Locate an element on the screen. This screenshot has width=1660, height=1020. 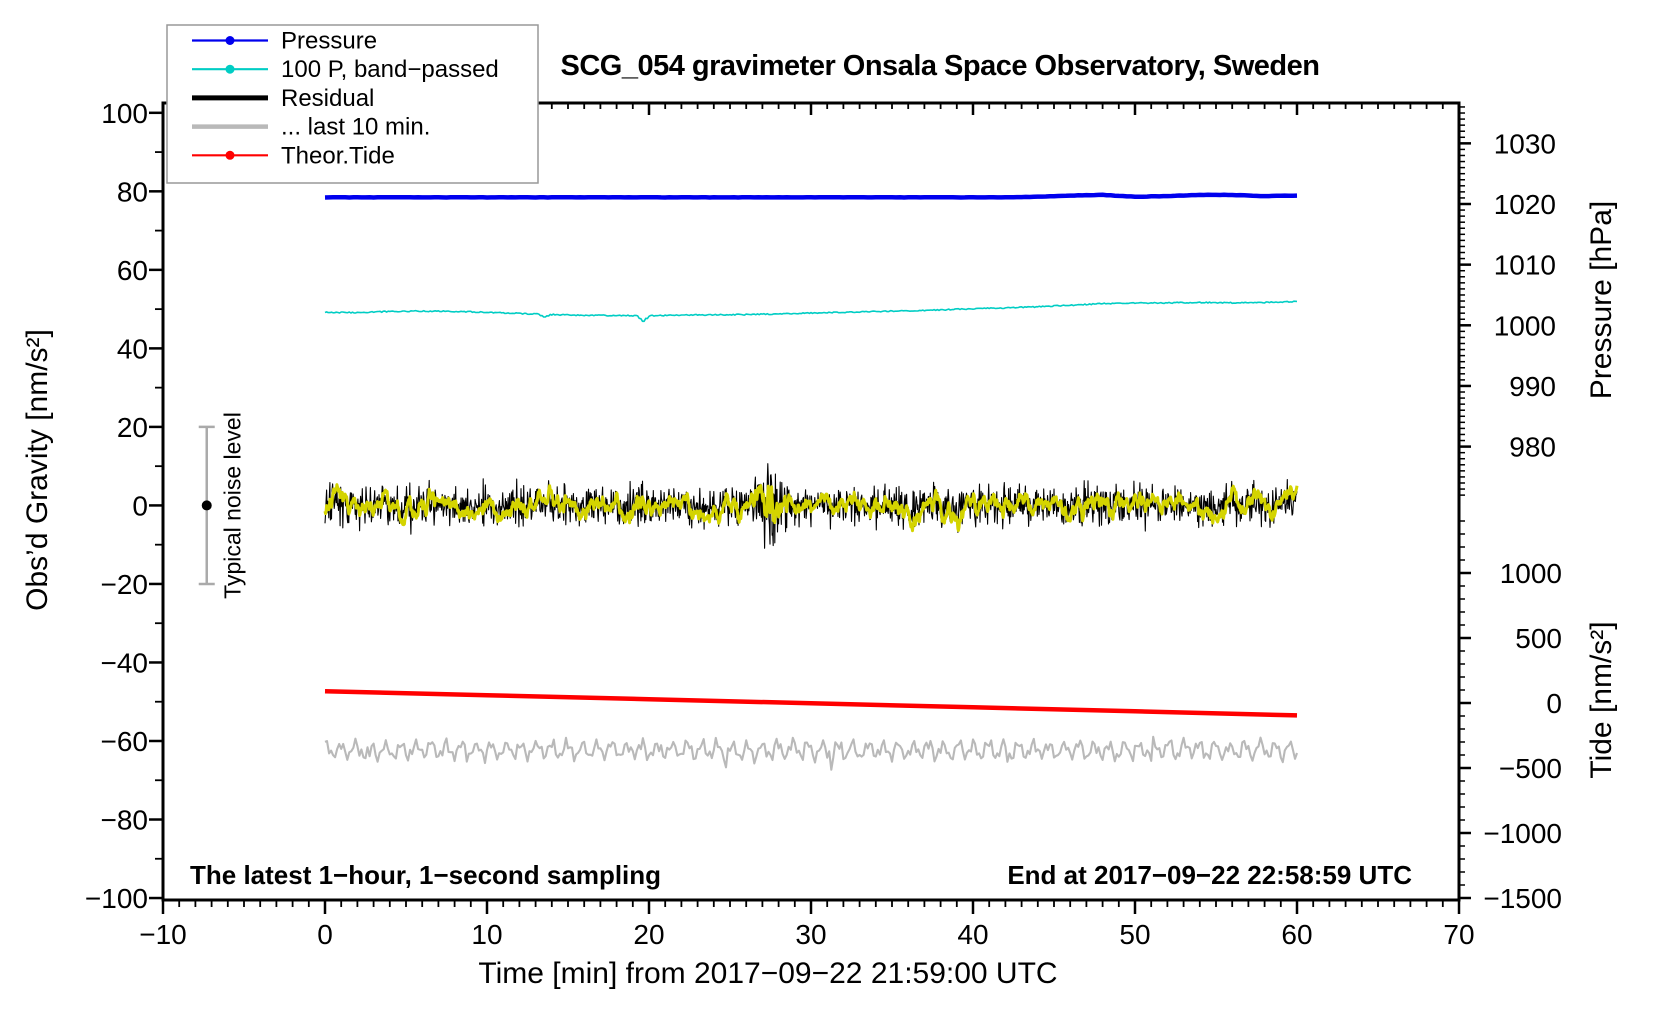
legend-label: Theor.Tide is located at coordinates (338, 155).